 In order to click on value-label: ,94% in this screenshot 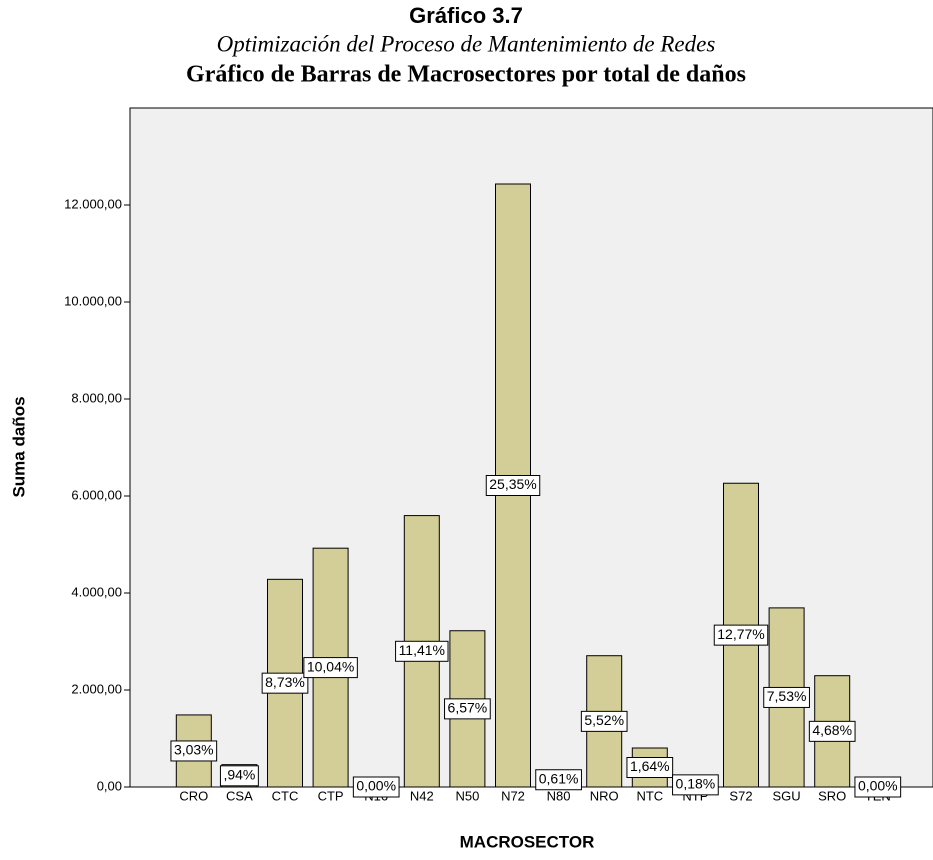, I will do `click(239, 775)`.